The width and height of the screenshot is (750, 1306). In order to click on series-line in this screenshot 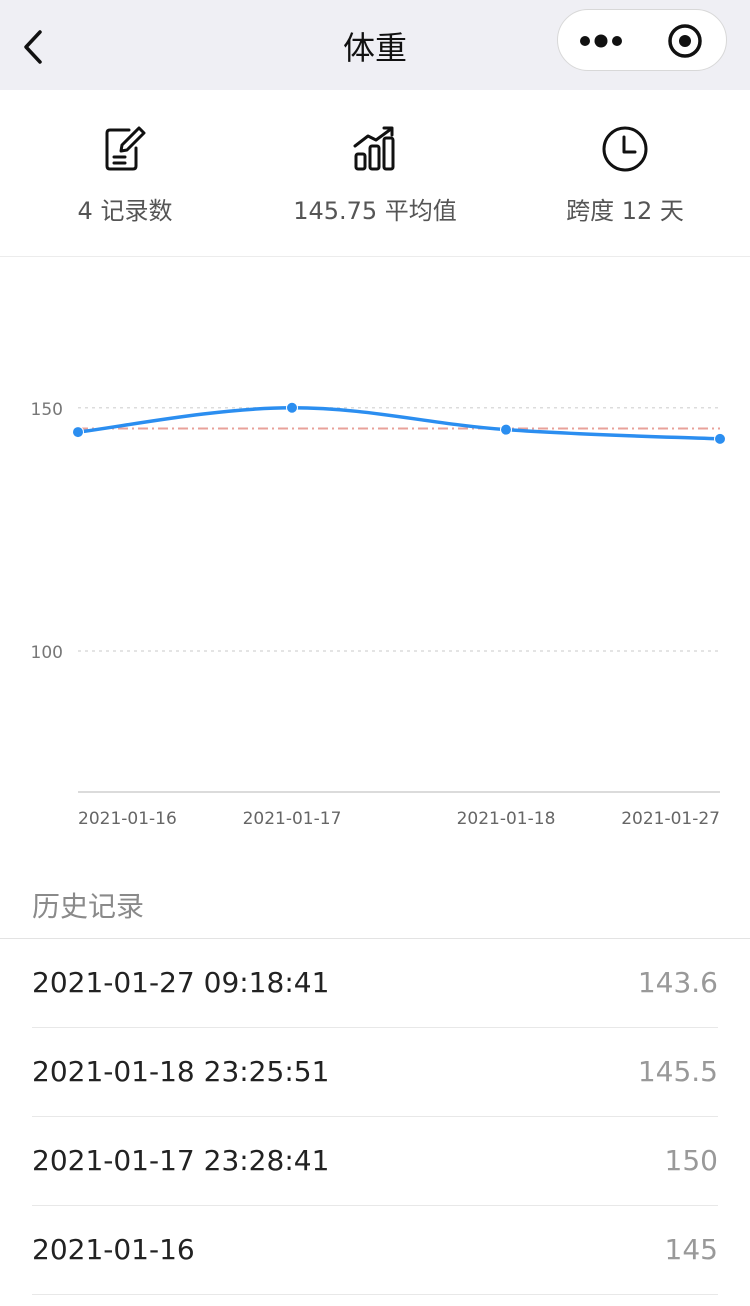, I will do `click(399, 423)`.